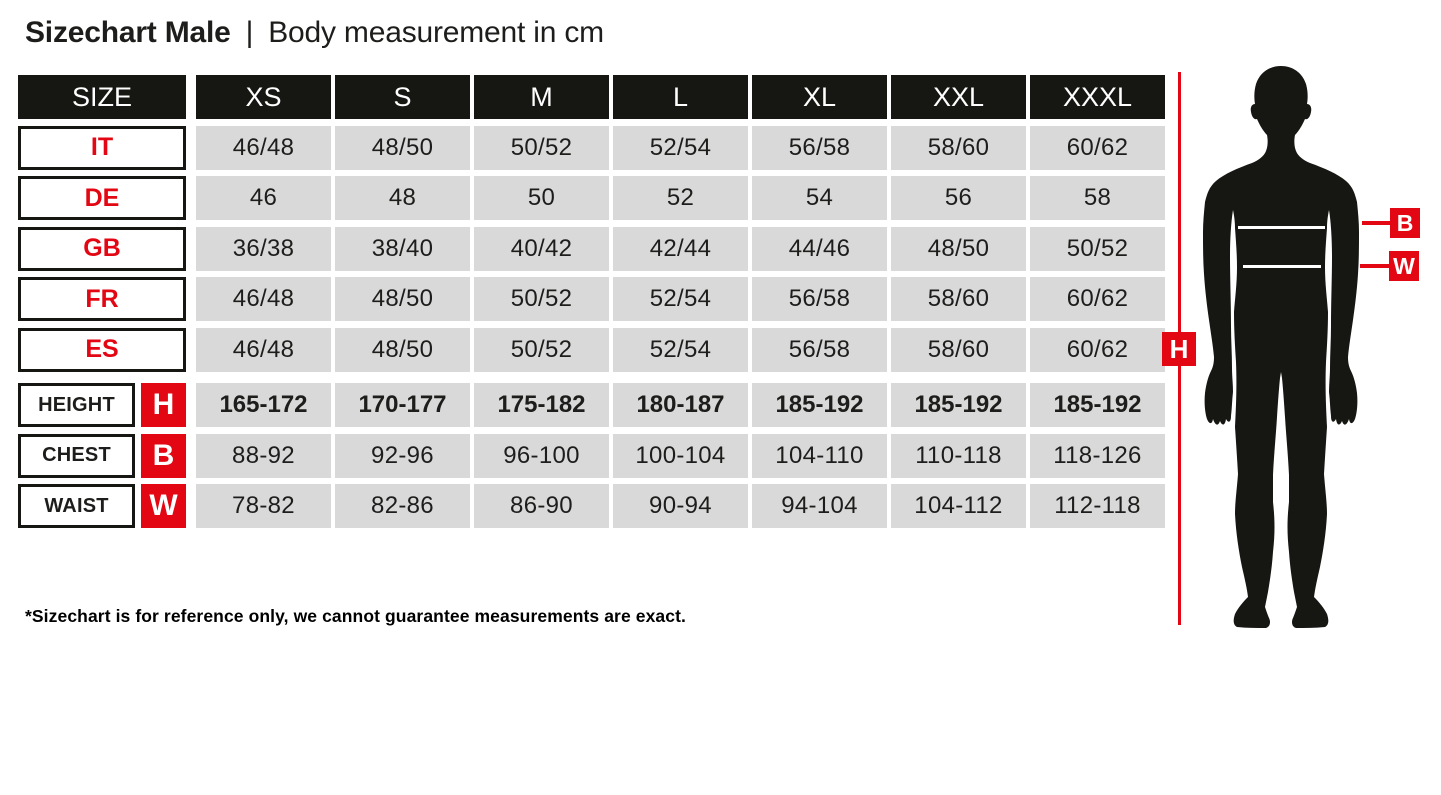  What do you see at coordinates (76, 506) in the screenshot?
I see `measure-label: WAIST` at bounding box center [76, 506].